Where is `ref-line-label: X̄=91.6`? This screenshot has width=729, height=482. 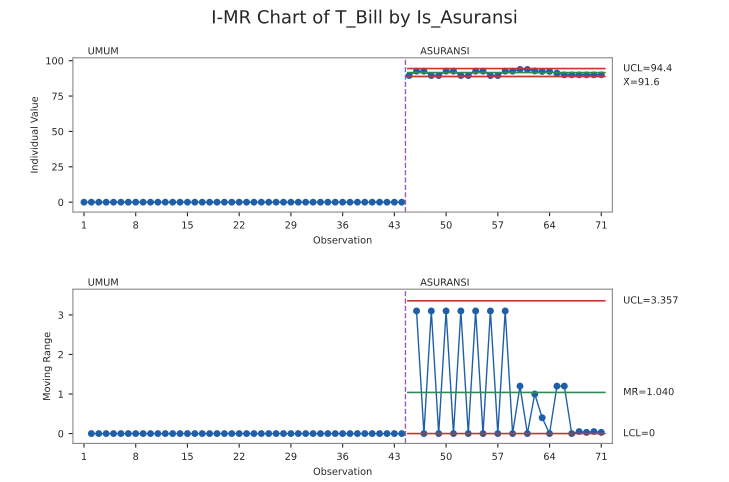
ref-line-label: X̄=91.6 is located at coordinates (641, 82).